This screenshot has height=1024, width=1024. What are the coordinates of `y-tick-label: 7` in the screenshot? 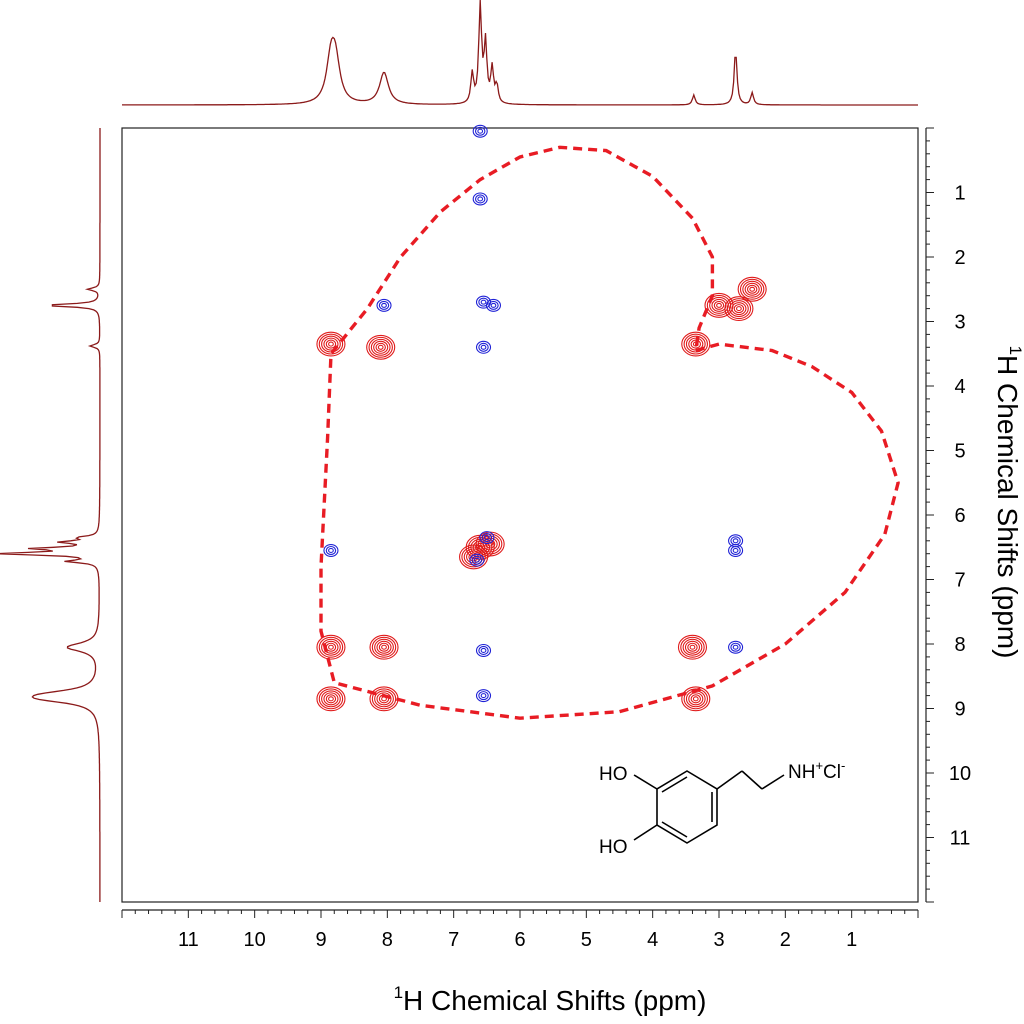 It's located at (959, 581).